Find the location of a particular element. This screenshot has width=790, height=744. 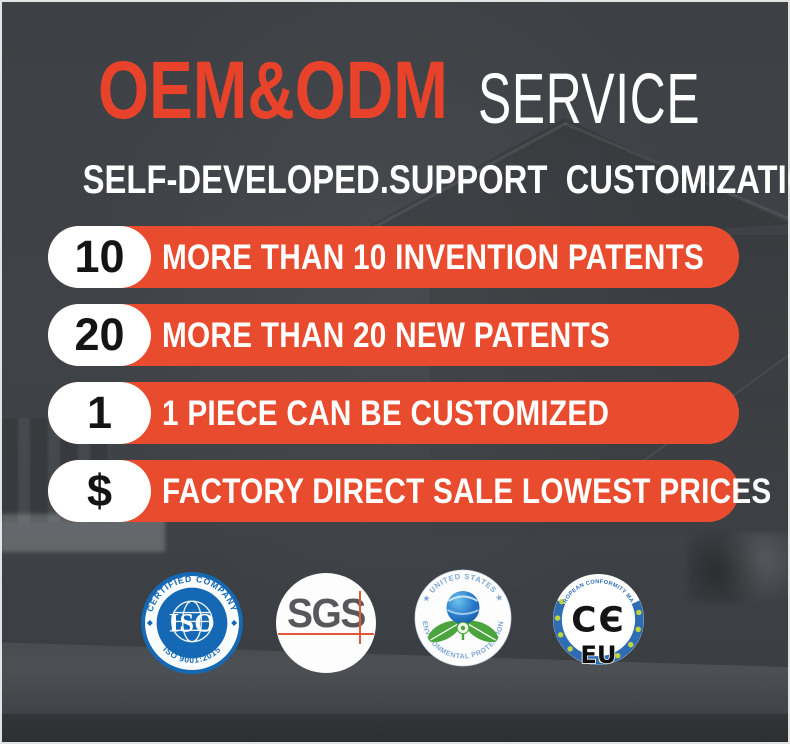

feature-label: MORE THAN 20 NEW PATENTS is located at coordinates (386, 335).